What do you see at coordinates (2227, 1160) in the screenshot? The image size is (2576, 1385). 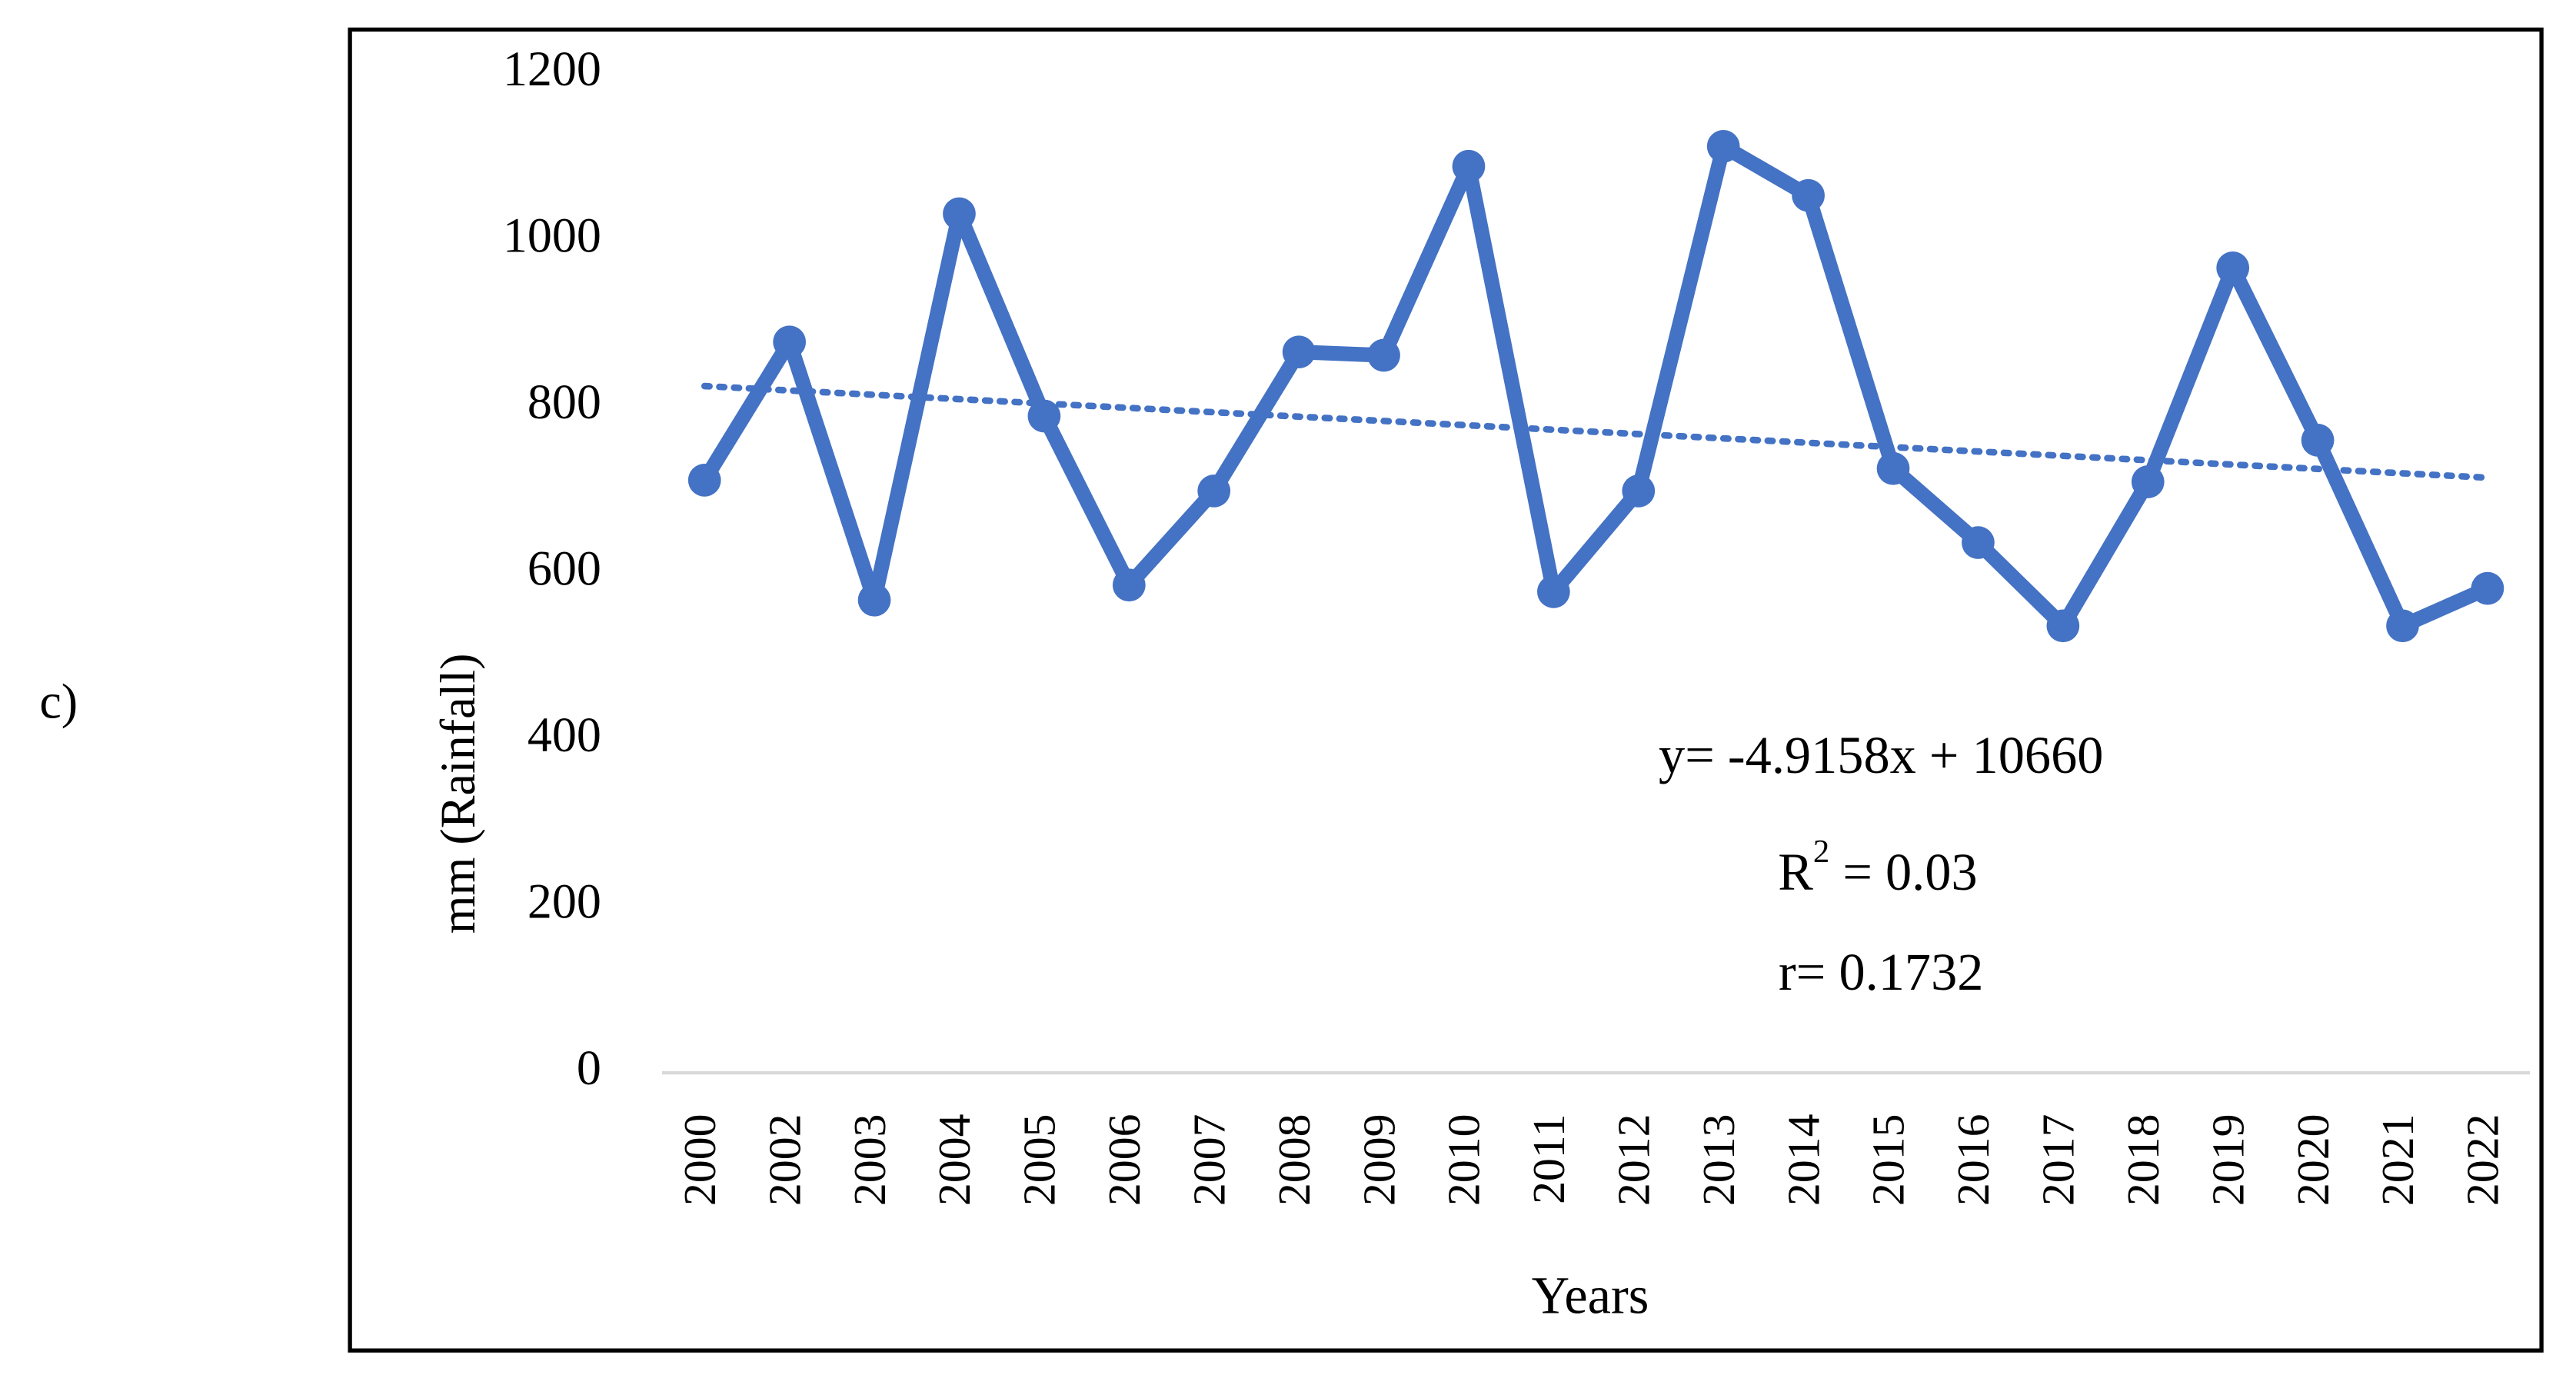 I see `x-tick-label: 2019` at bounding box center [2227, 1160].